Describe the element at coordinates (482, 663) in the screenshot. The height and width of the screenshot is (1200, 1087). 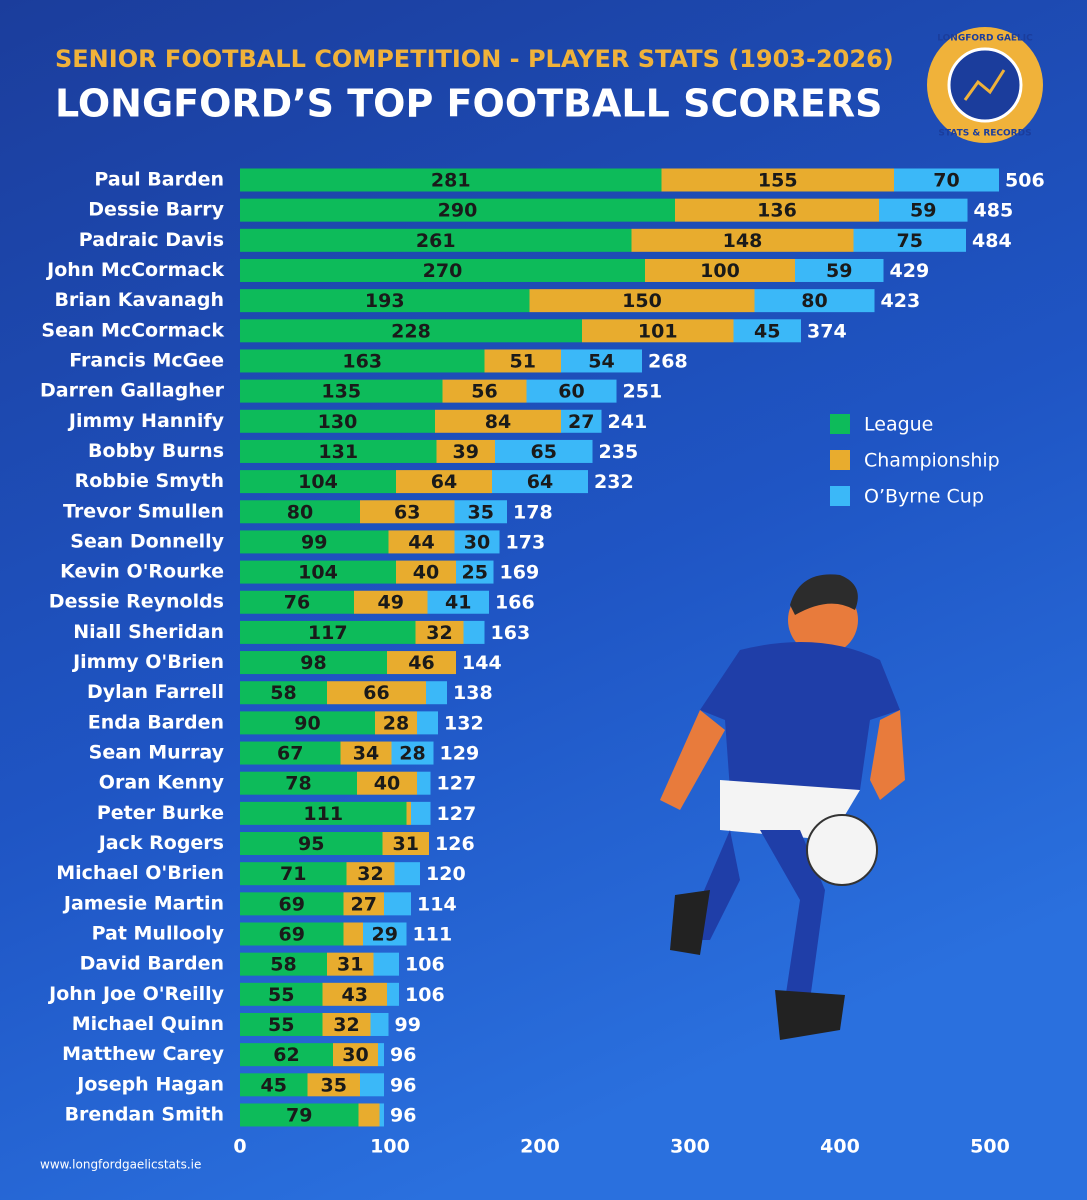
I see `total-label: 144` at that location.